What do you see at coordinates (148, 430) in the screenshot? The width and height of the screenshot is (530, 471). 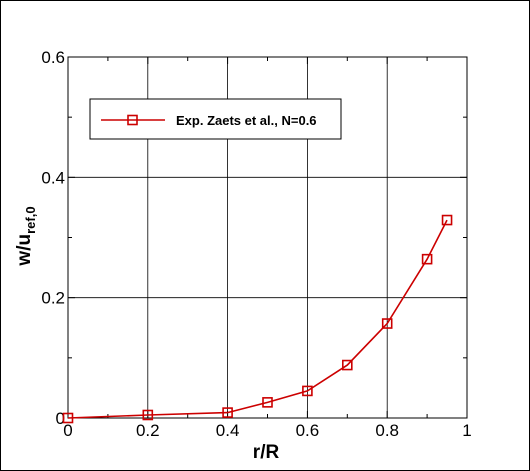 I see `x-tick-label: 0.2` at bounding box center [148, 430].